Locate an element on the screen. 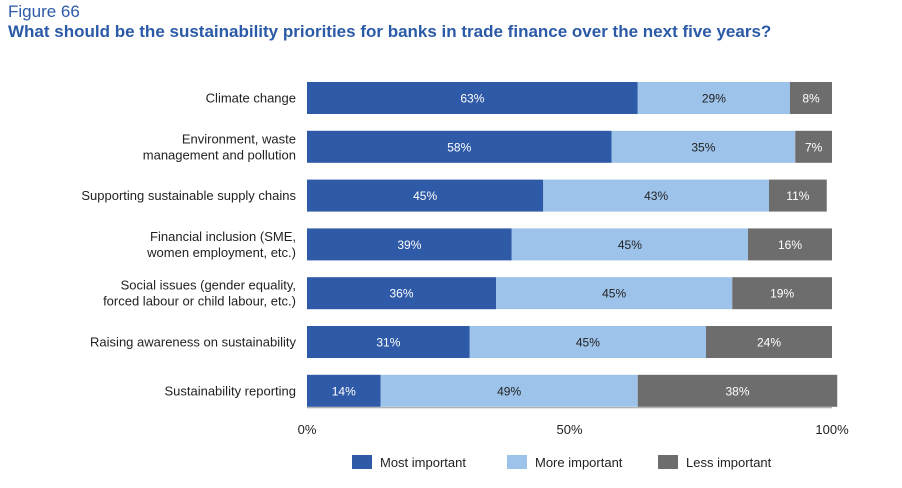 This screenshot has height=488, width=902. data-label: 49% is located at coordinates (509, 391).